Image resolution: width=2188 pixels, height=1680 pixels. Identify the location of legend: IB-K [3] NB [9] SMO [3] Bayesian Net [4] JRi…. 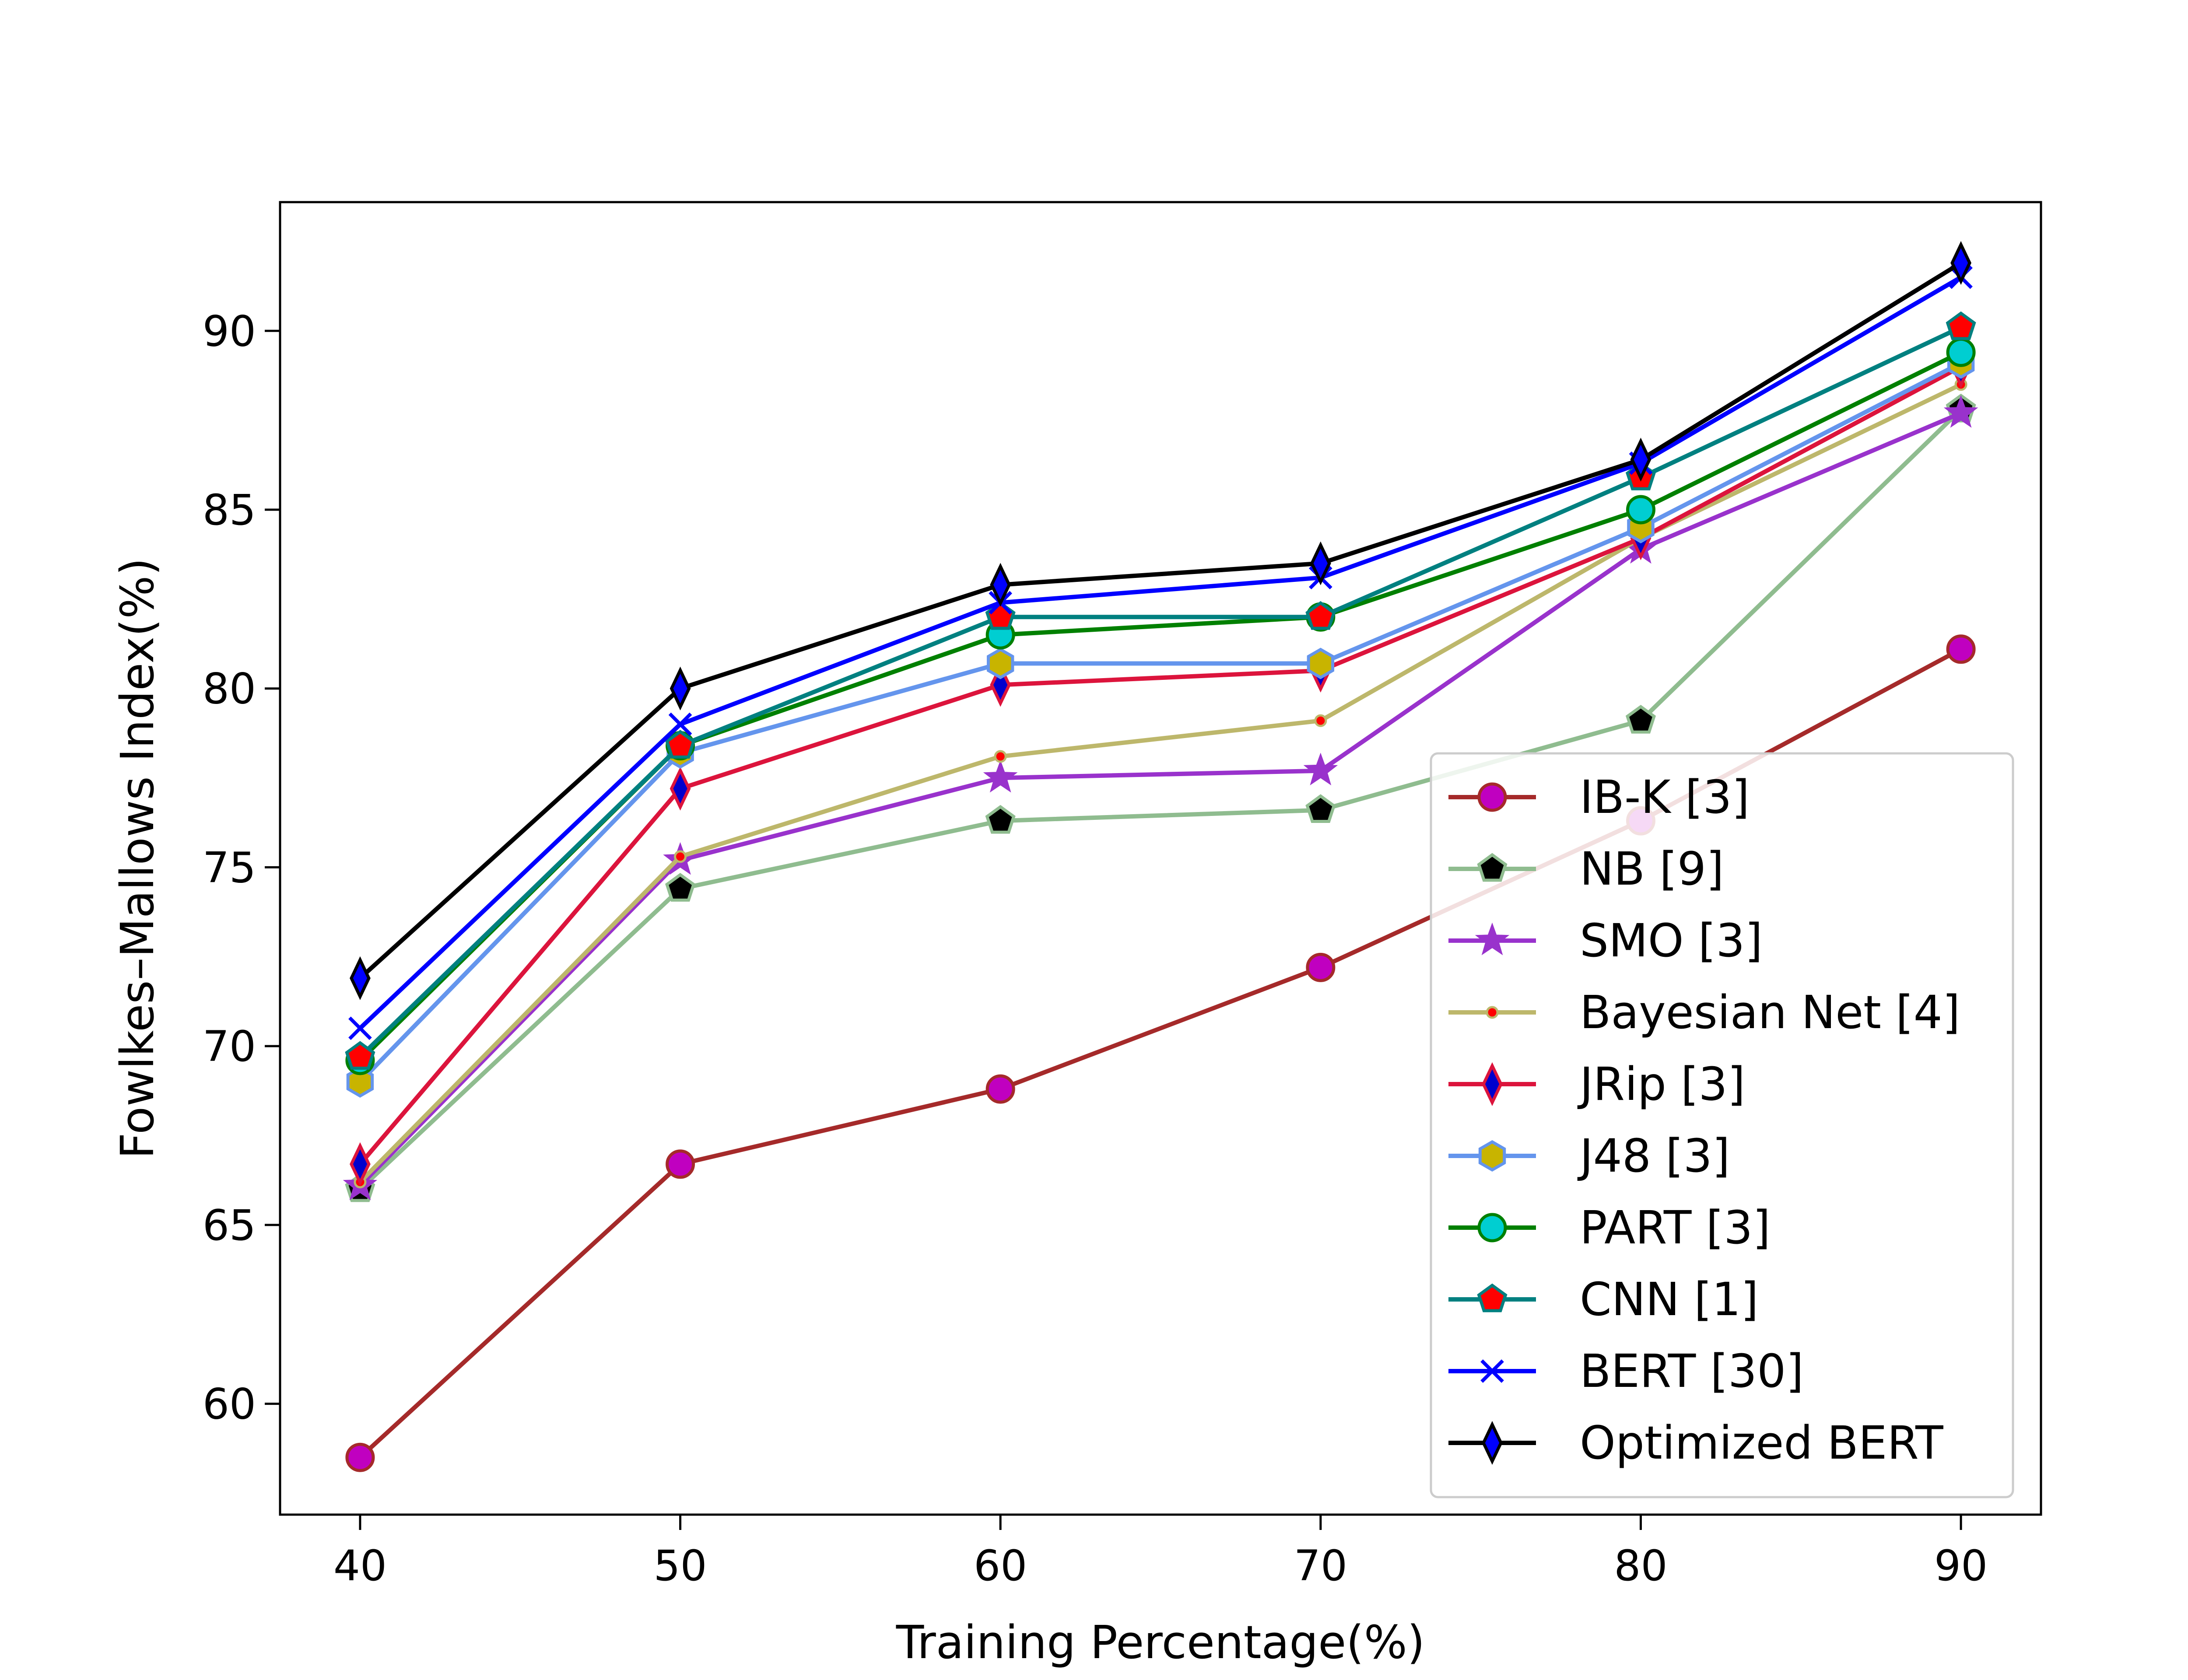
(1722, 1125).